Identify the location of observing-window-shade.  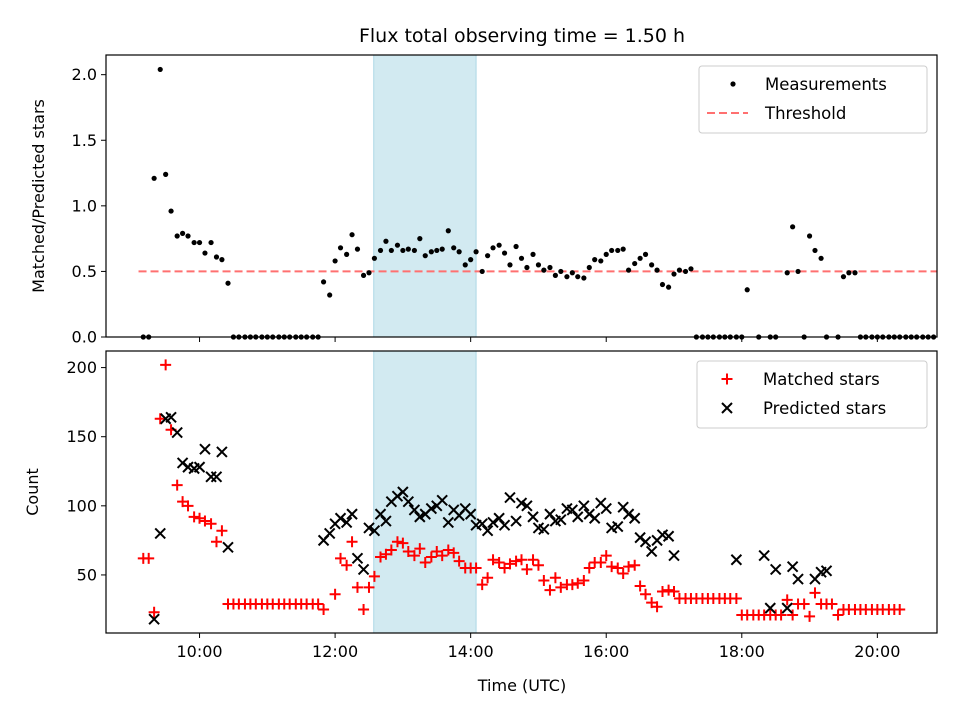
(425, 492).